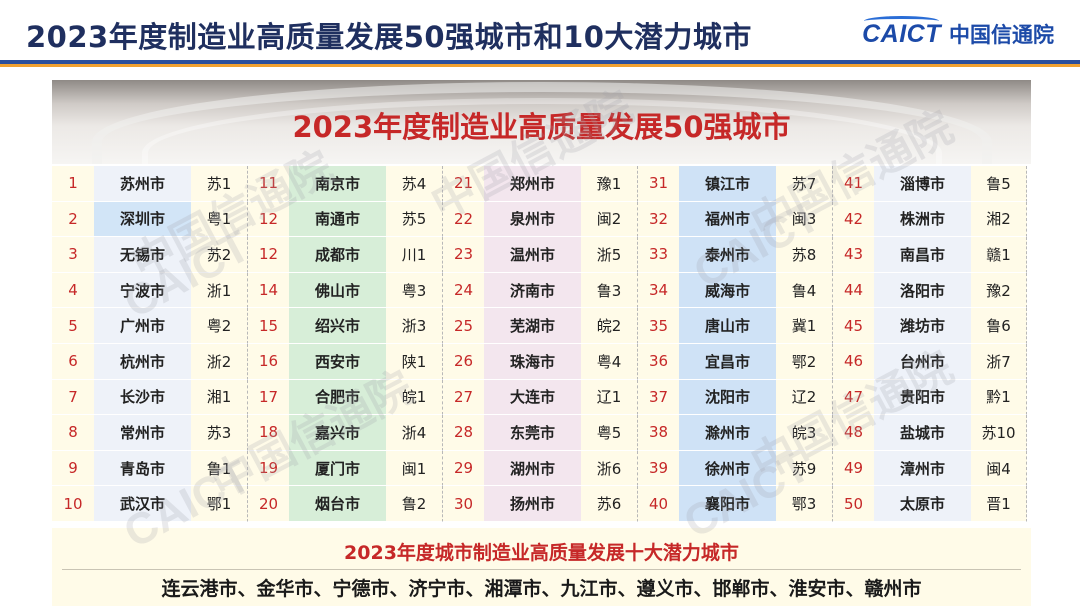 The image size is (1080, 608). Describe the element at coordinates (142, 433) in the screenshot. I see `city-cell: 常州市` at that location.